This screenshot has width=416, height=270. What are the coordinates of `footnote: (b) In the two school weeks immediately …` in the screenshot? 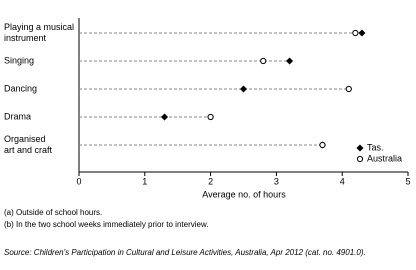 It's located at (106, 224).